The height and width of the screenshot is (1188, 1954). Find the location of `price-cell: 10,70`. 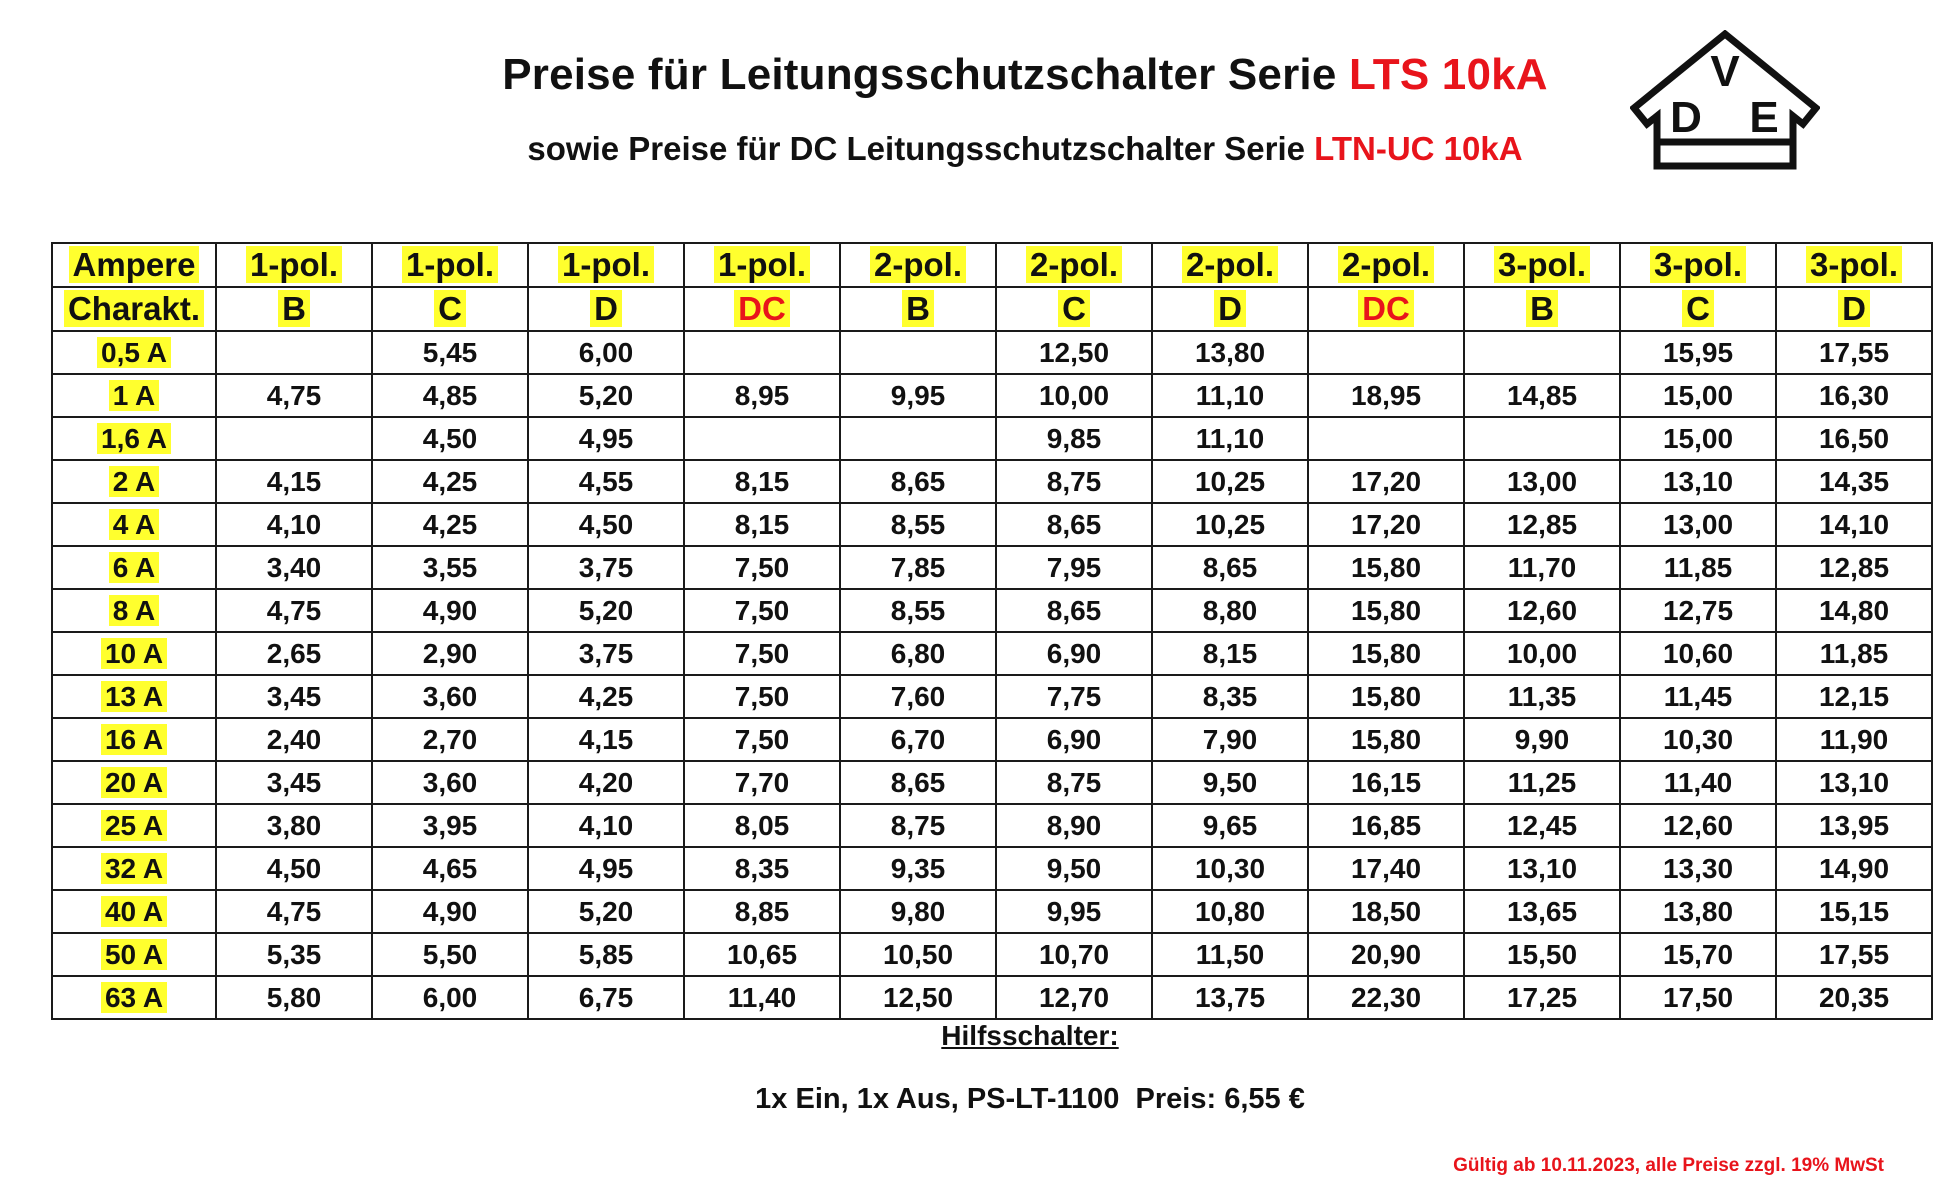

price-cell: 10,70 is located at coordinates (1074, 954).